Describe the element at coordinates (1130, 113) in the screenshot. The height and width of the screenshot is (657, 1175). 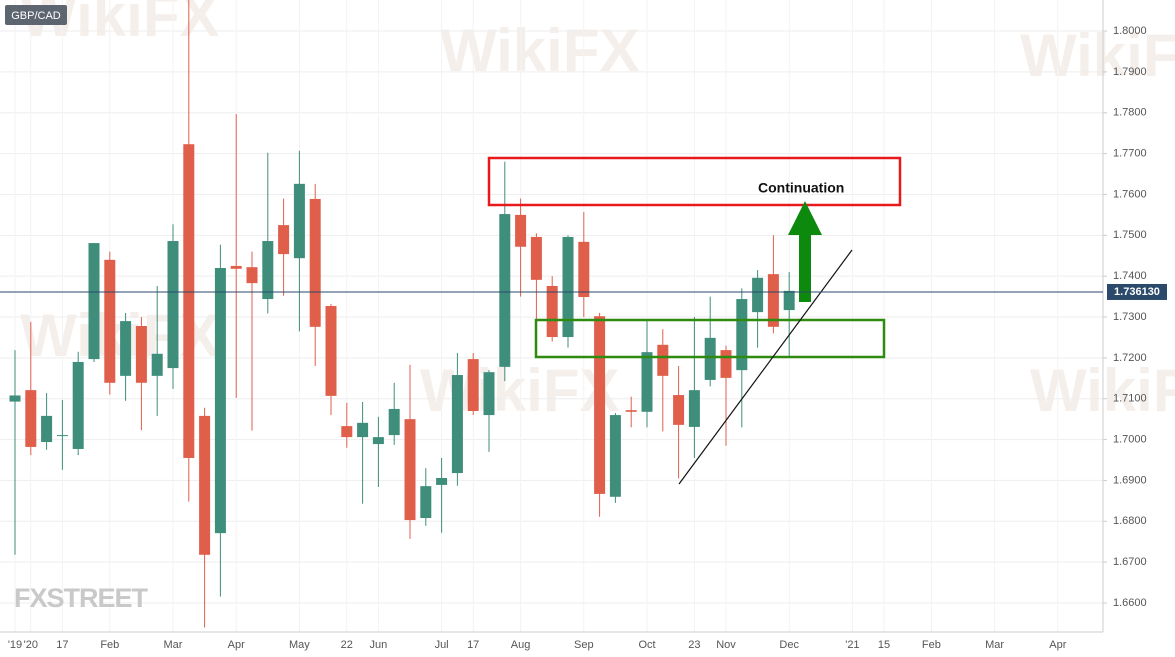
I see `y-tick-label: 1.7800` at that location.